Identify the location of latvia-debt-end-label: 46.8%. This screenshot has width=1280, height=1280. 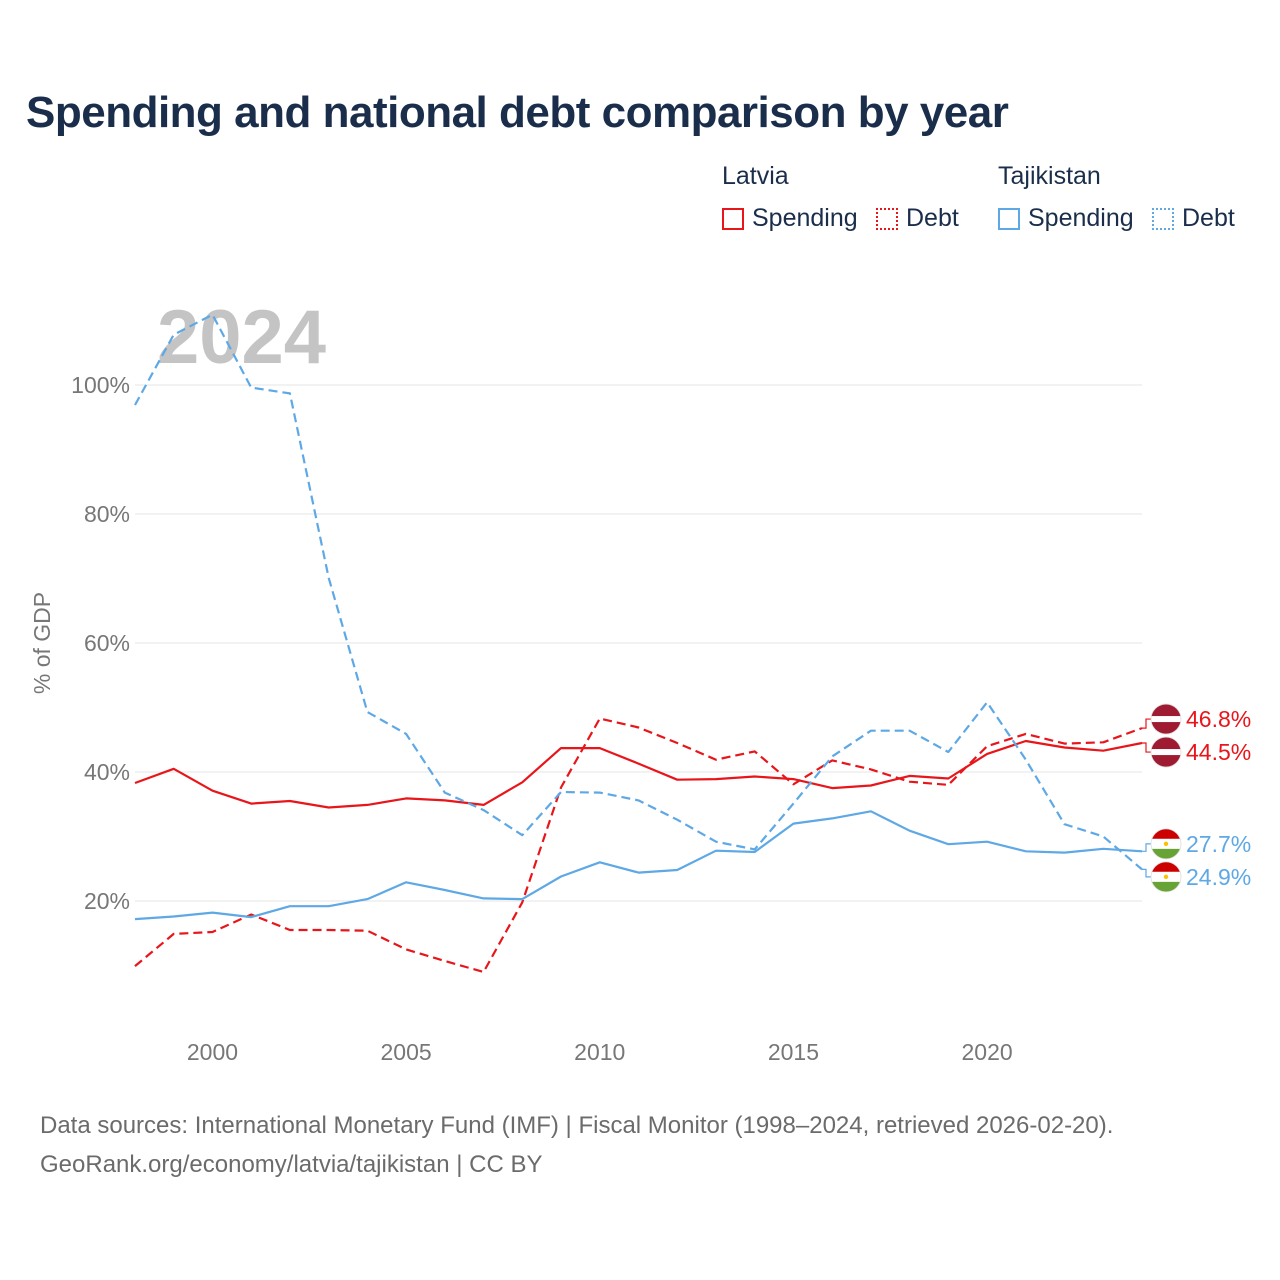
(1196, 719).